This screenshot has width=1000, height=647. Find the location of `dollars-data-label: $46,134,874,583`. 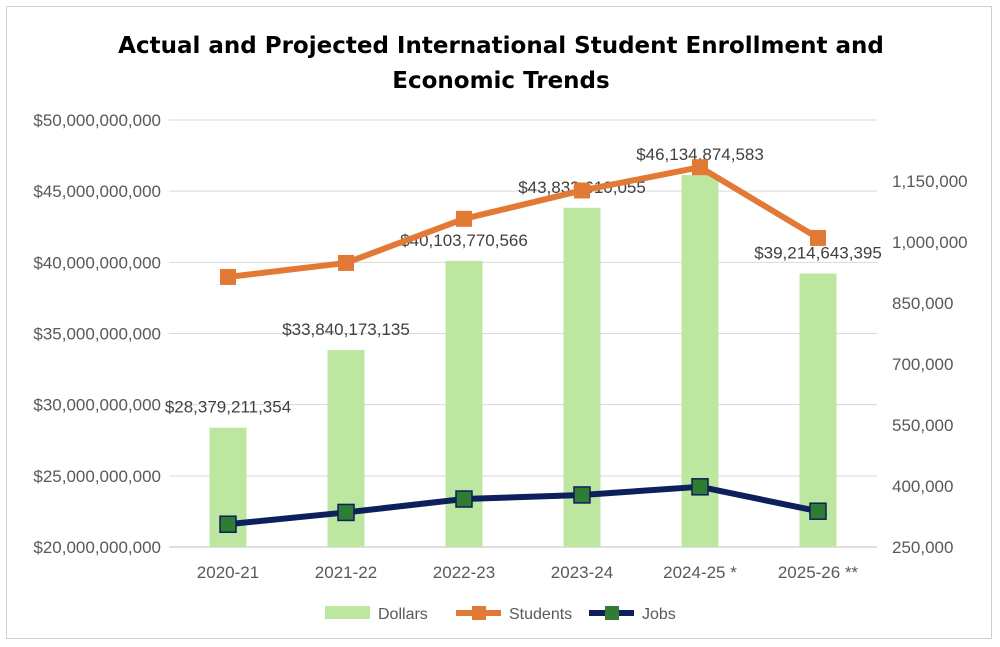

dollars-data-label: $46,134,874,583 is located at coordinates (700, 154).